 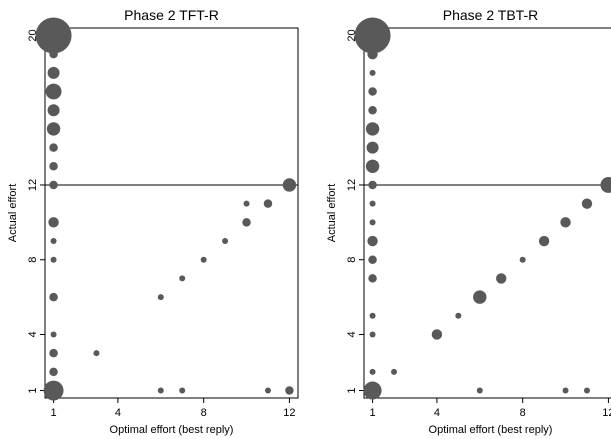 What do you see at coordinates (490, 15) in the screenshot?
I see `chart-title: Phase 2 TBT-R` at bounding box center [490, 15].